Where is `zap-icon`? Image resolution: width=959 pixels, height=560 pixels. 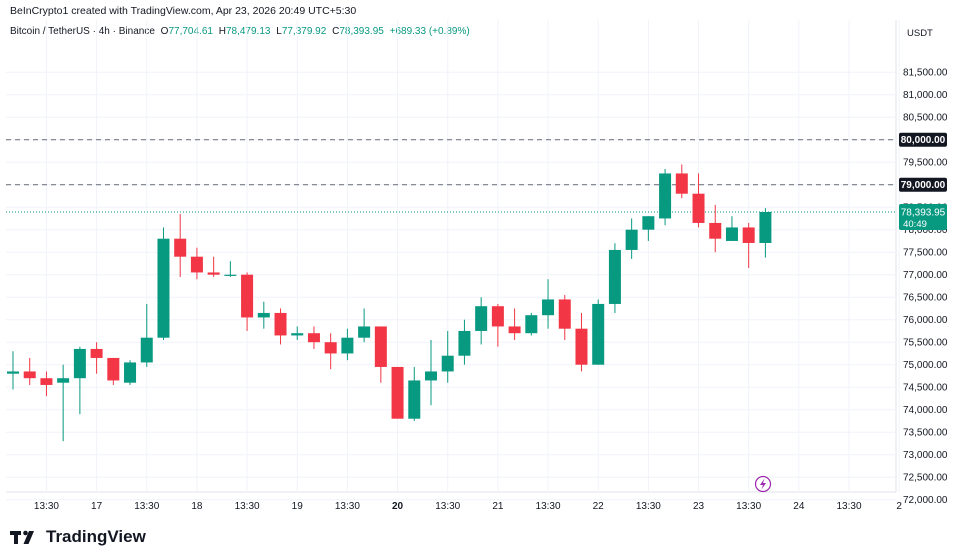 zap-icon is located at coordinates (763, 484).